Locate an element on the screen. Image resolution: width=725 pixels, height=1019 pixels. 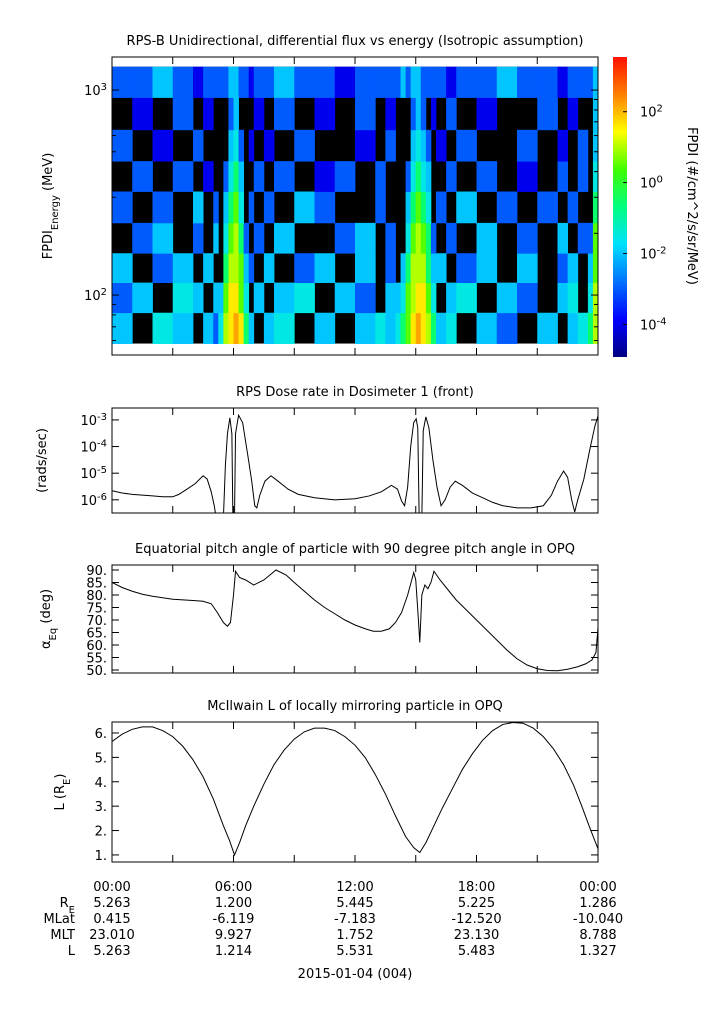
text-part: (MeV) is located at coordinates (48, 174).